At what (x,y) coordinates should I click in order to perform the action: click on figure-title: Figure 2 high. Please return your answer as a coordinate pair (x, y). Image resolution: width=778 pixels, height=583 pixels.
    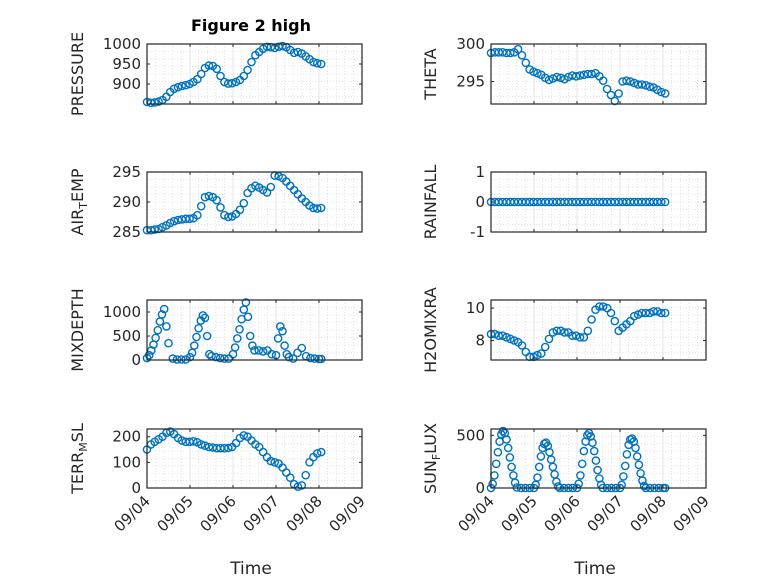
    Looking at the image, I should click on (251, 25).